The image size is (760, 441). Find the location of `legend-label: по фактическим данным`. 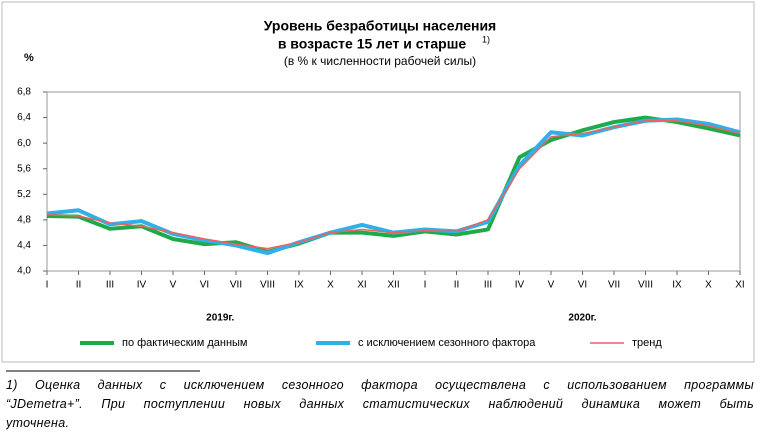

legend-label: по фактическим данным is located at coordinates (185, 343).